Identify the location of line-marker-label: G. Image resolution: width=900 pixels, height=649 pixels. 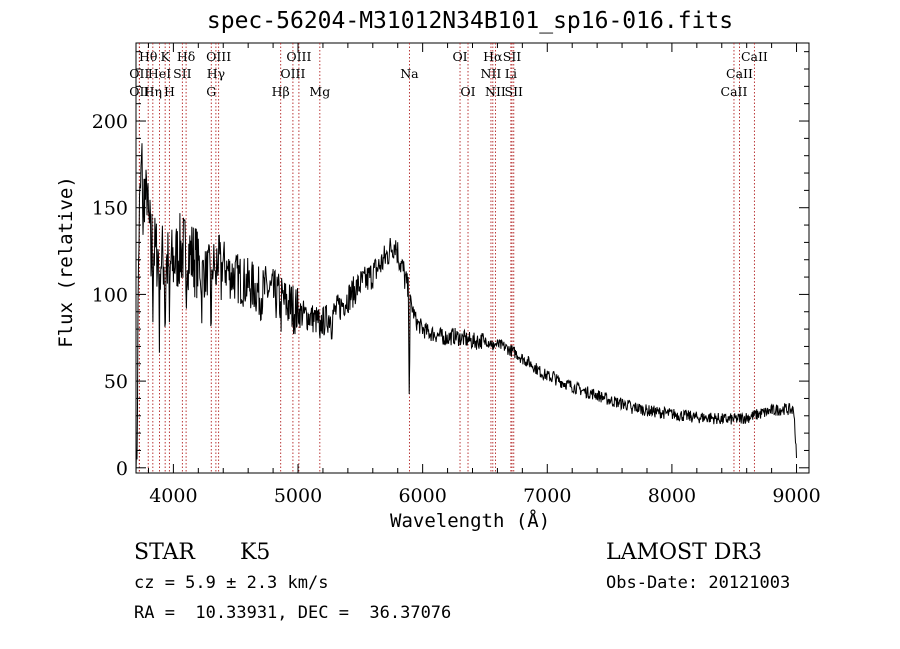
(211, 91).